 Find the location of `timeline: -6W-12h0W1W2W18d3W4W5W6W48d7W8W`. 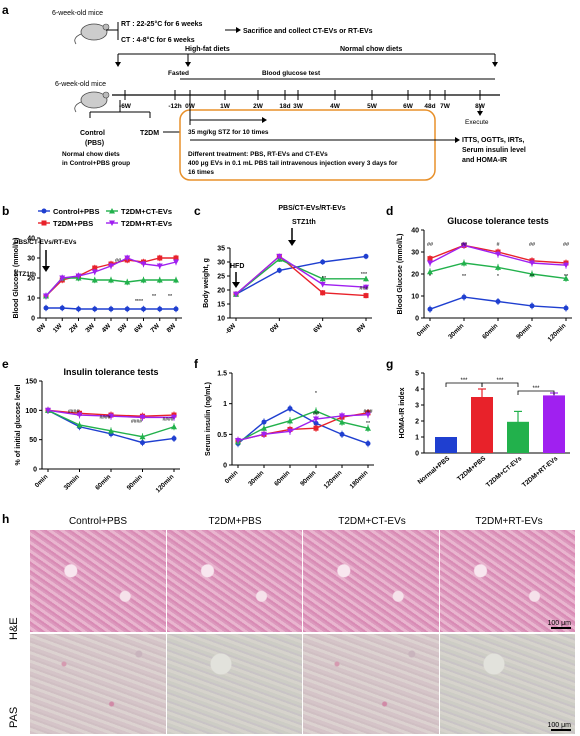

timeline: -6W-12h0W1W2W18d3W4W5W6W48d7W8W is located at coordinates (302, 100).